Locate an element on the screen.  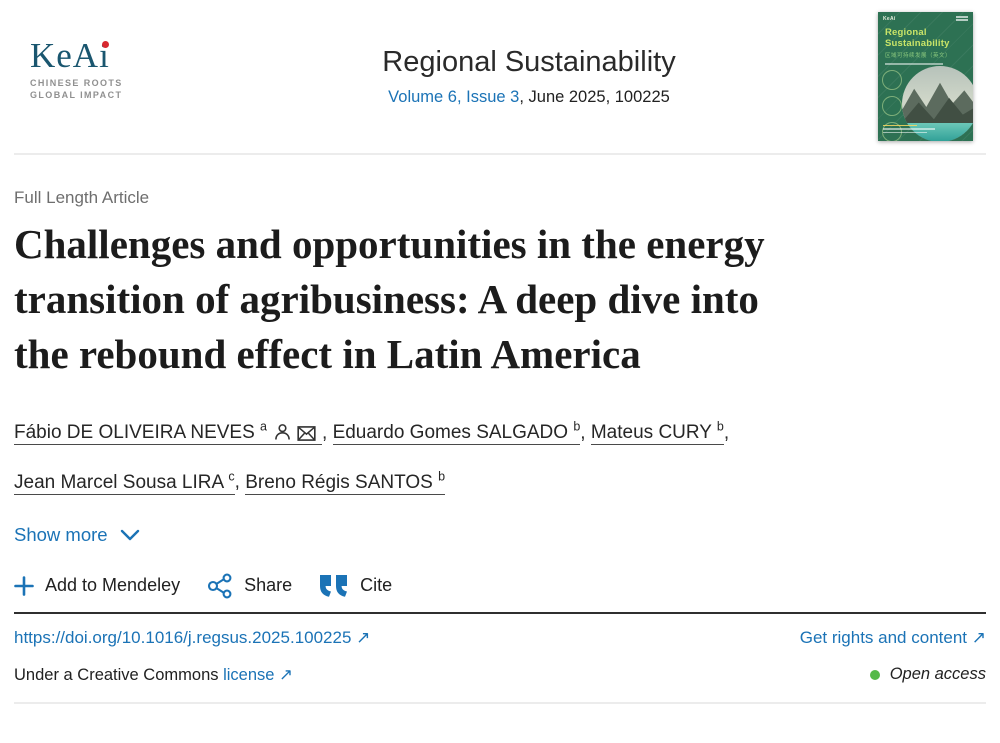
share-label: Share is located at coordinates (268, 585).